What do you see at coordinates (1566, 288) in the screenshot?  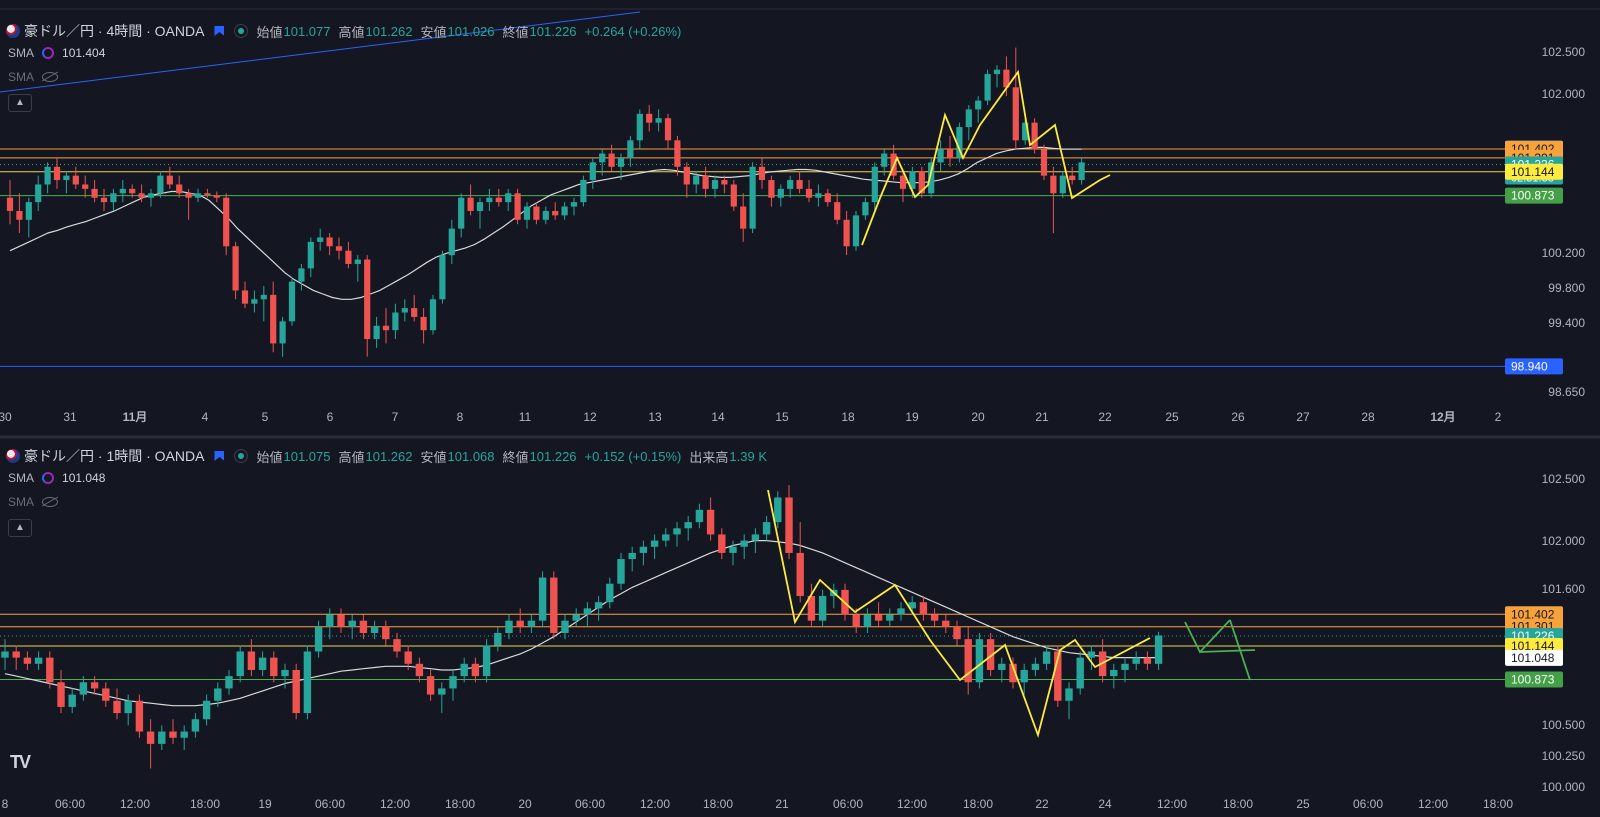 I see `y-tick-label: 99.800` at bounding box center [1566, 288].